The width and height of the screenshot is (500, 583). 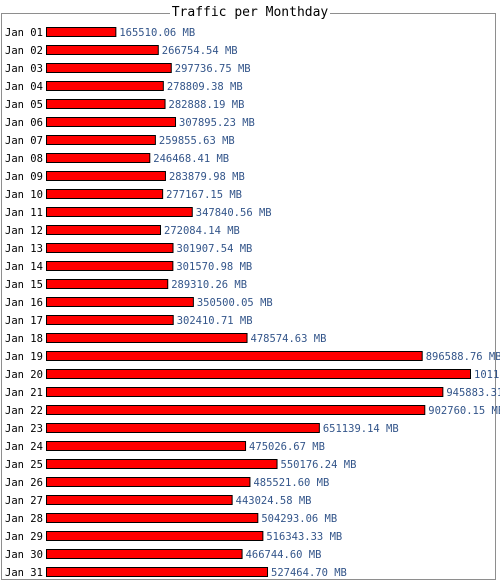 What do you see at coordinates (24, 105) in the screenshot?
I see `day-label: Jan 05` at bounding box center [24, 105].